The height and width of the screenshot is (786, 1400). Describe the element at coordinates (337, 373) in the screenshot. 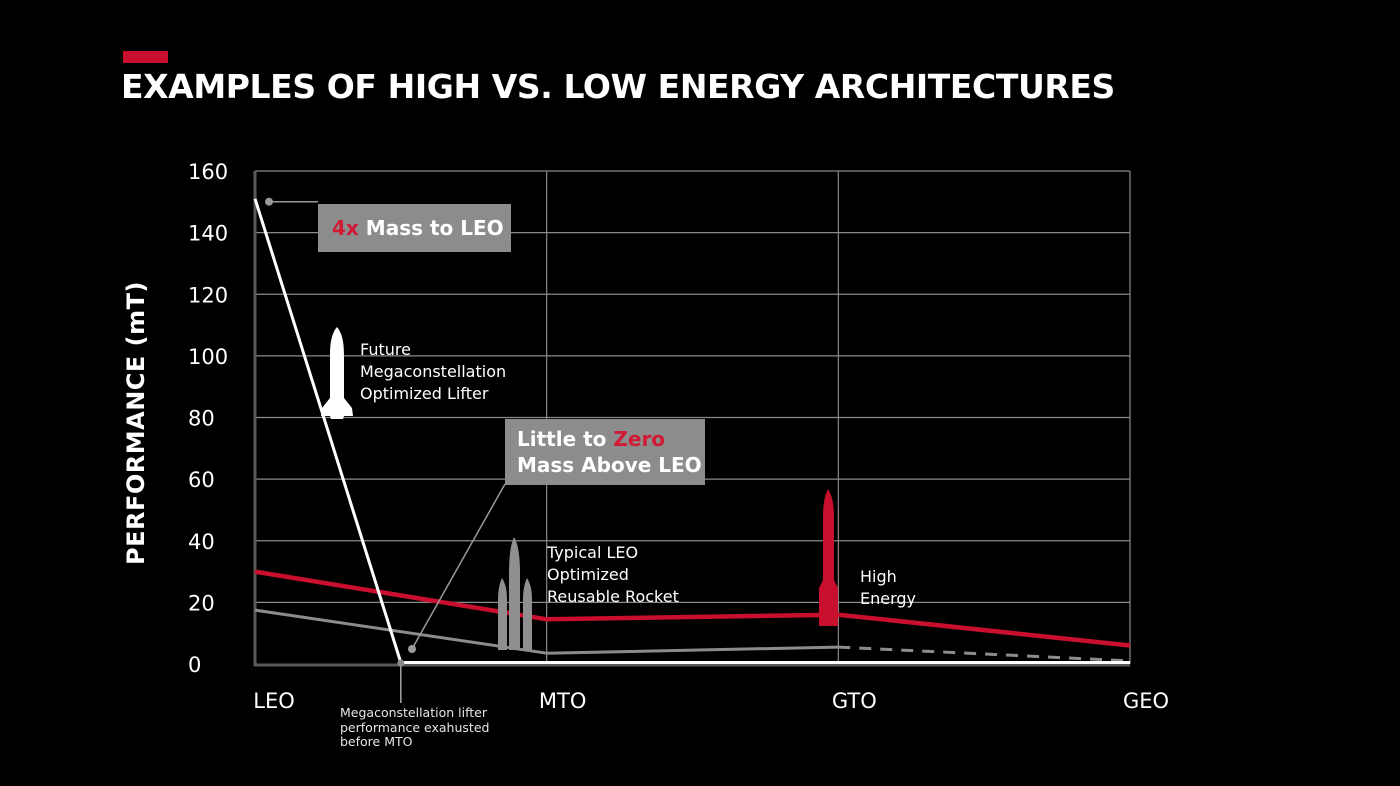

I see `future-lifter-rocket-icon` at that location.